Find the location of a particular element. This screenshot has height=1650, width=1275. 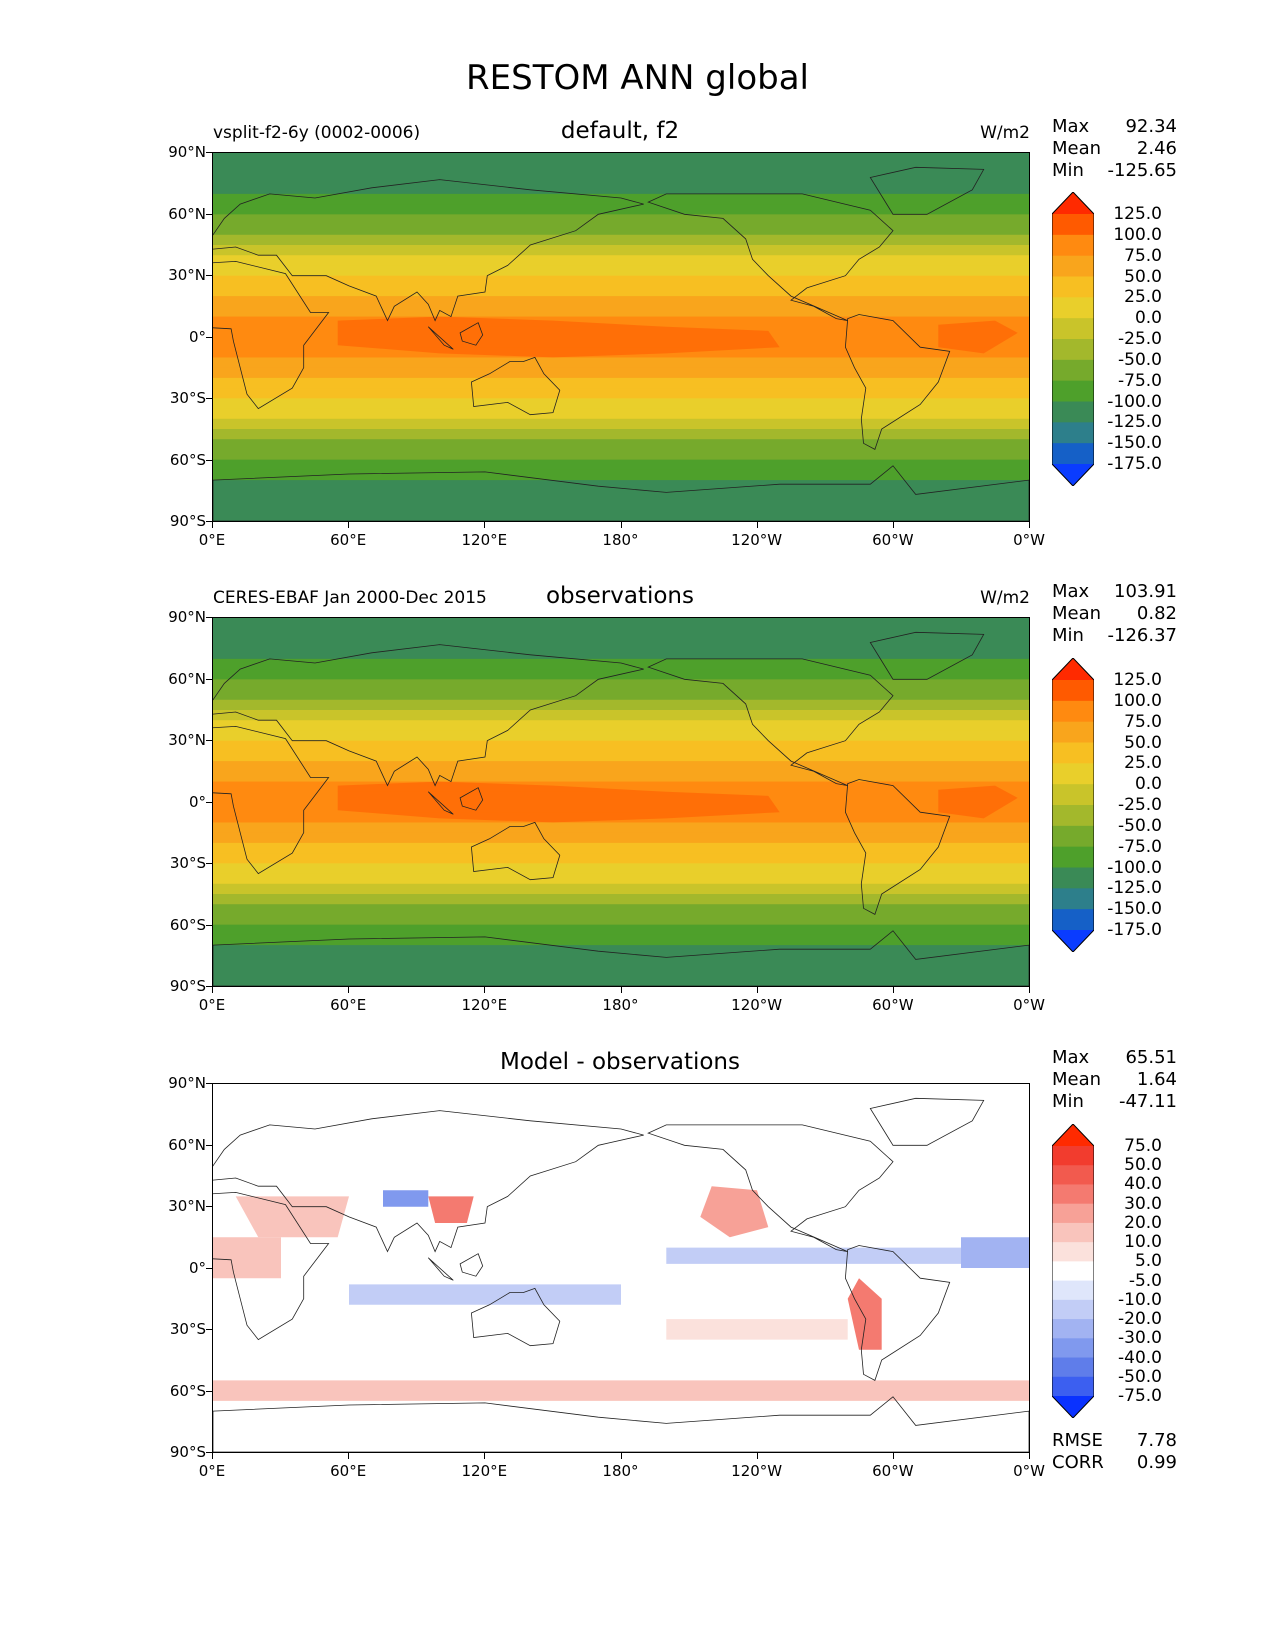

panel-left-label: vsplit-f2-6y (0002-0006) is located at coordinates (317, 133).